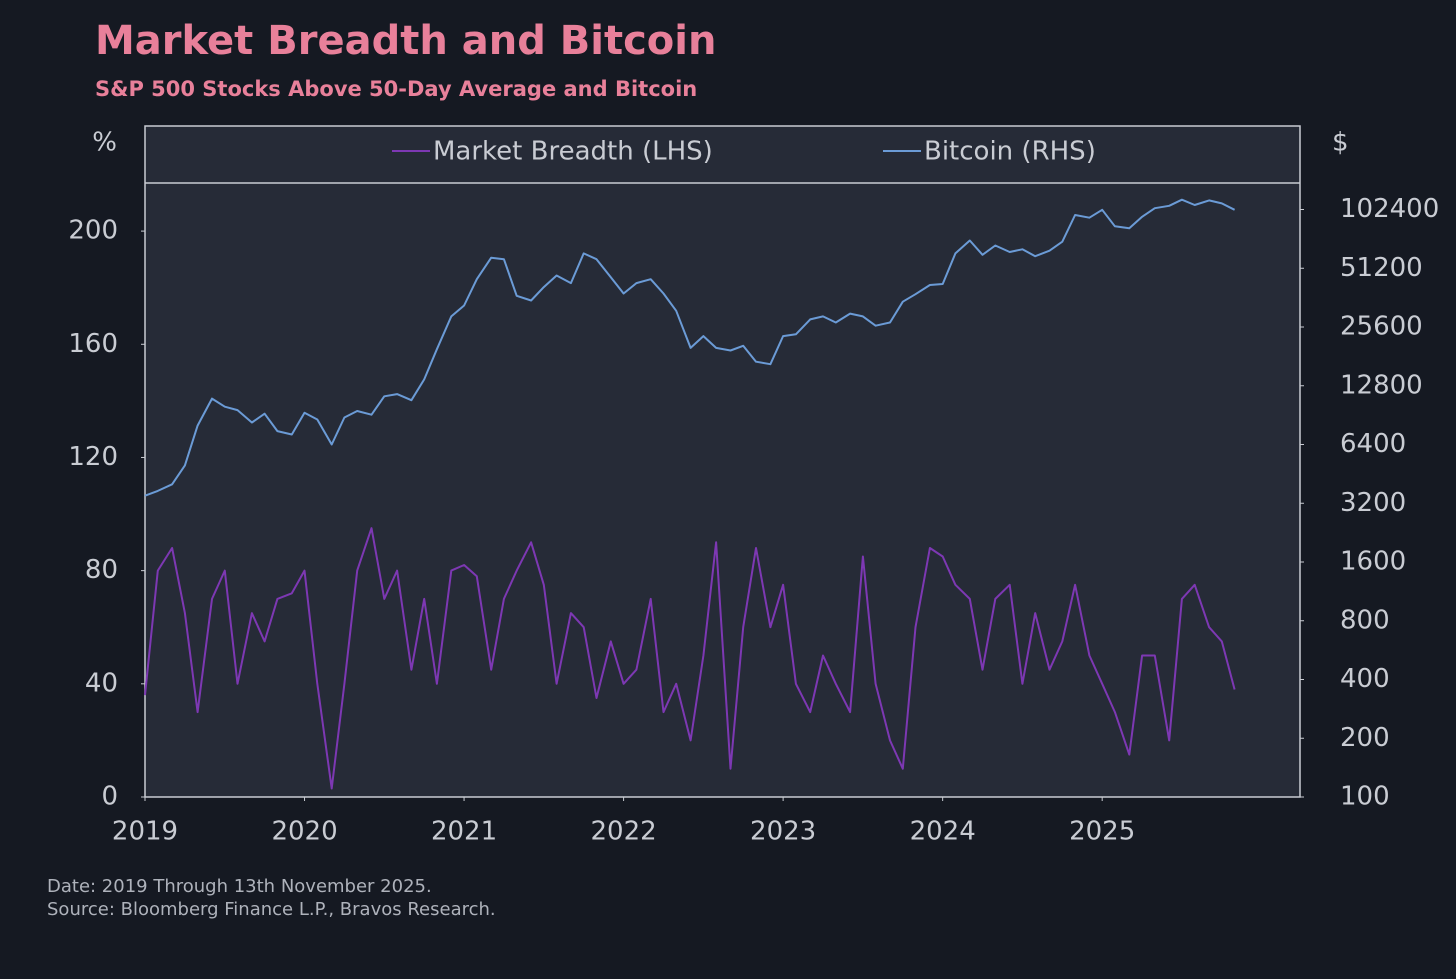 This screenshot has height=979, width=1456. What do you see at coordinates (104, 143) in the screenshot?
I see `y-axis-label: %` at bounding box center [104, 143].